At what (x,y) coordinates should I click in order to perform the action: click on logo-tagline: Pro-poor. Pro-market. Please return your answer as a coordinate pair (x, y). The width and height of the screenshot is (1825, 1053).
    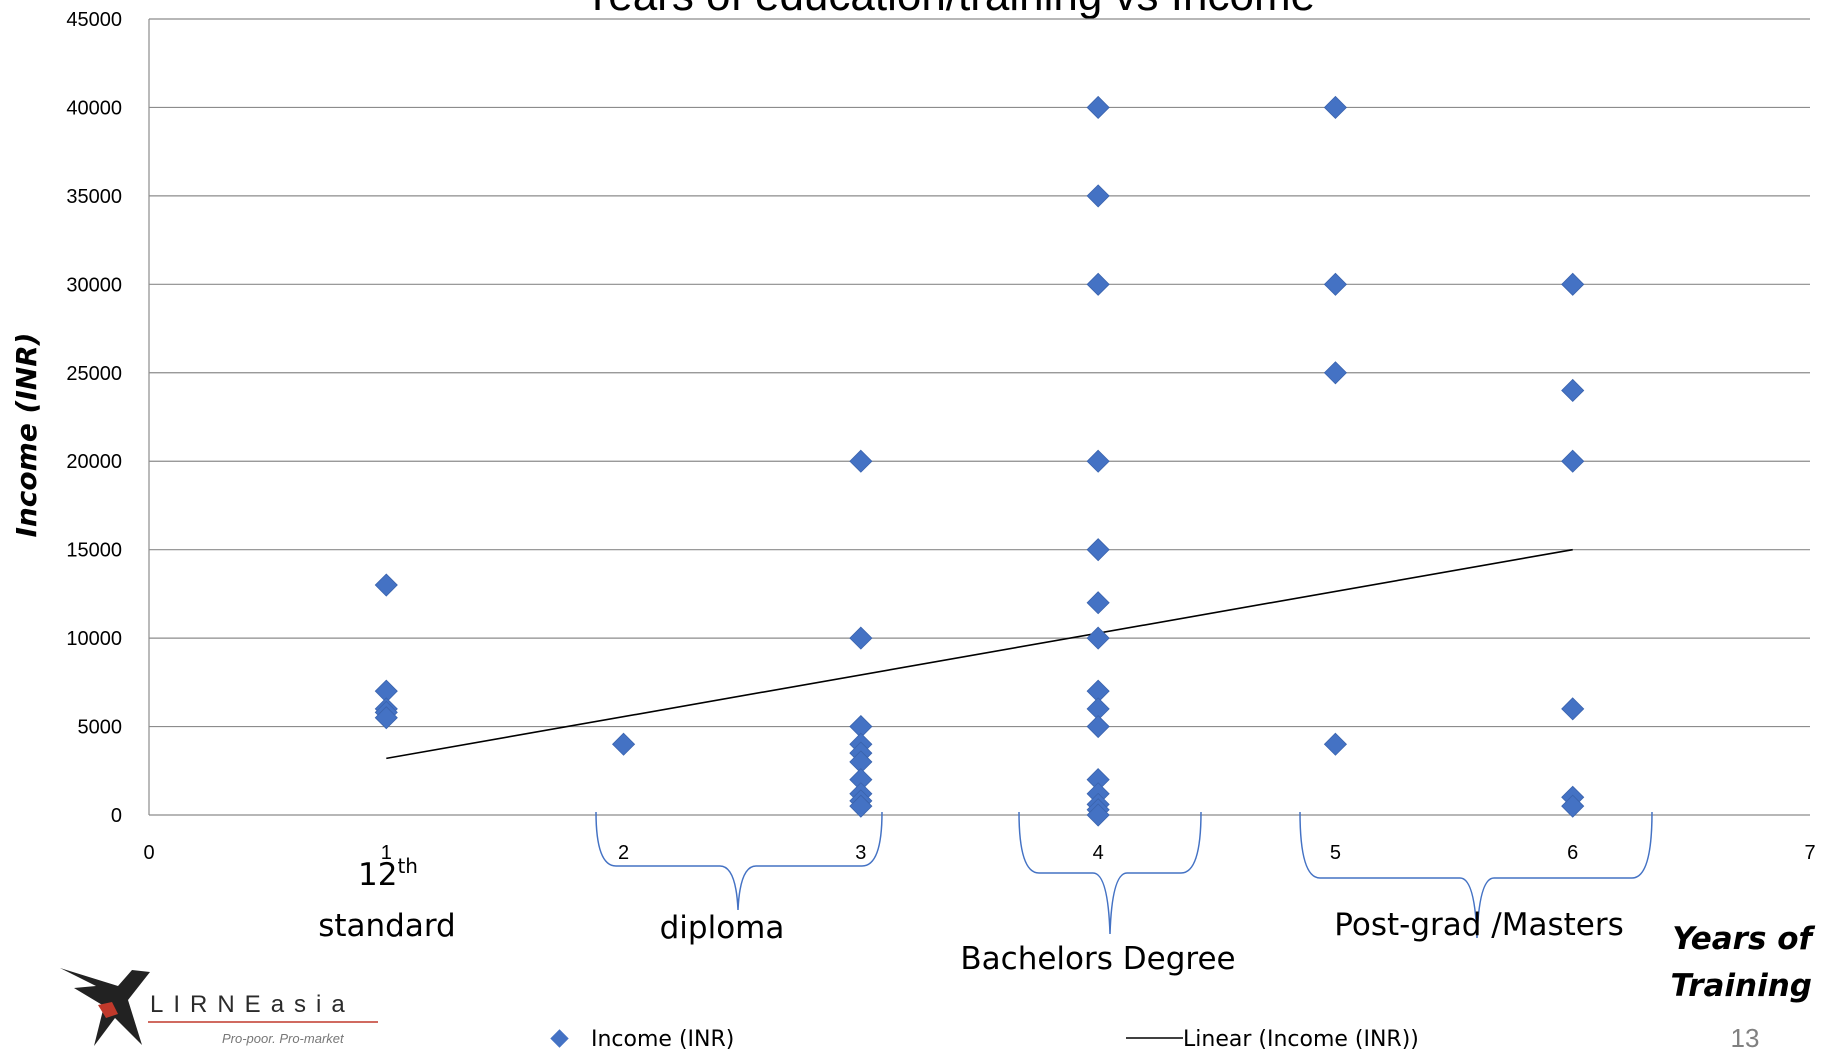
    Looking at the image, I should click on (283, 1038).